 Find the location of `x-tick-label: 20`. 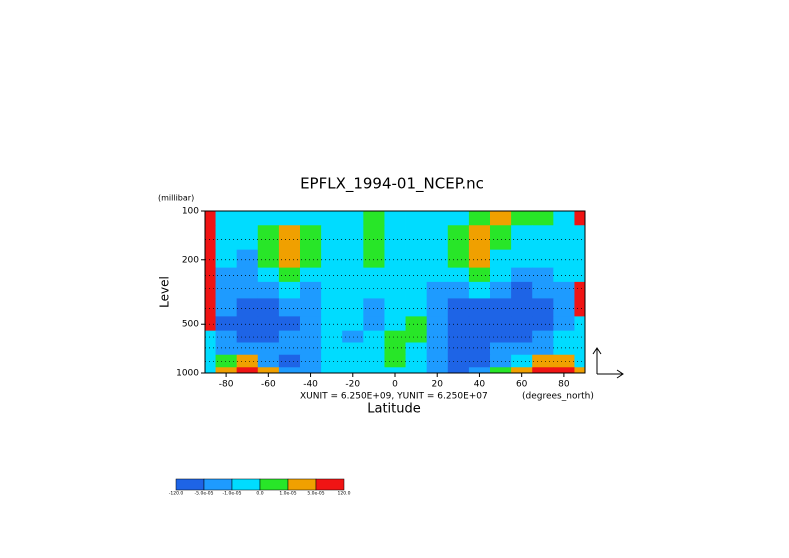

x-tick-label: 20 is located at coordinates (437, 385).